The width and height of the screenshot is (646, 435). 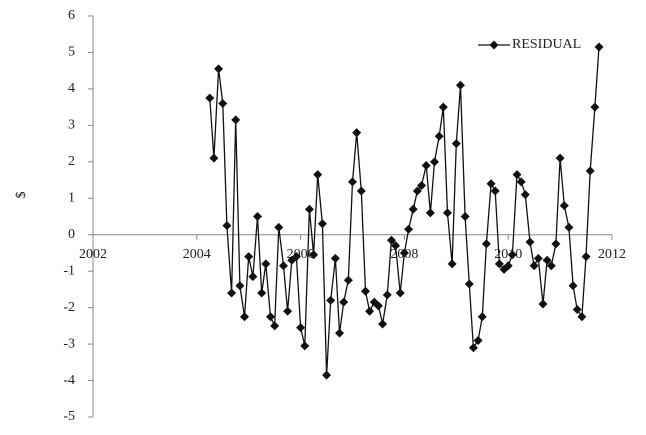 I want to click on y-tick-label: 0, so click(x=71, y=234).